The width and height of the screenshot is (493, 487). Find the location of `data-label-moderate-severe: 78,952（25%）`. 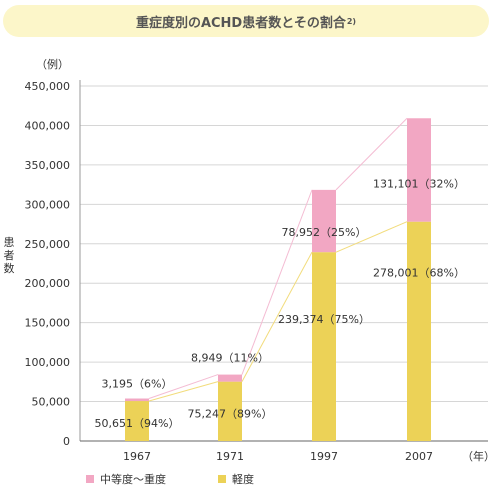

data-label-moderate-severe: 78,952（25%） is located at coordinates (324, 232).